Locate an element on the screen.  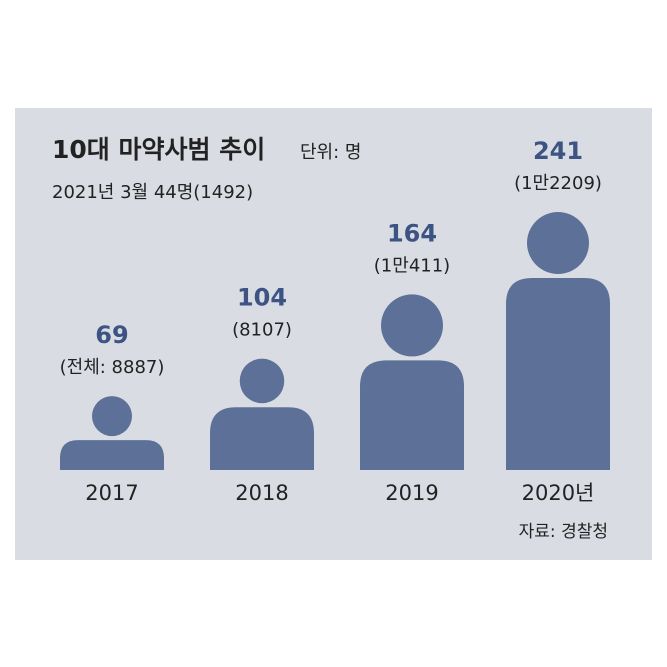
x-tick-label: 2020년 is located at coordinates (558, 493).